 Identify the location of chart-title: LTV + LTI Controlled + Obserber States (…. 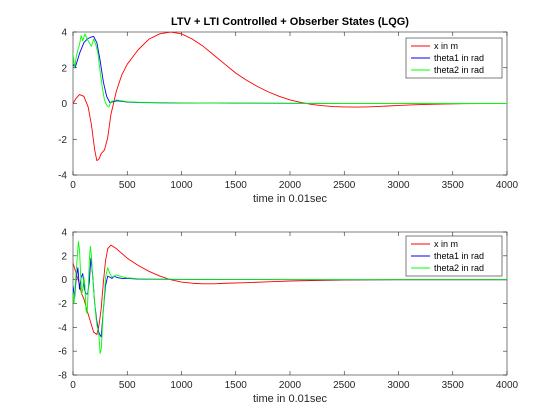
(290, 22).